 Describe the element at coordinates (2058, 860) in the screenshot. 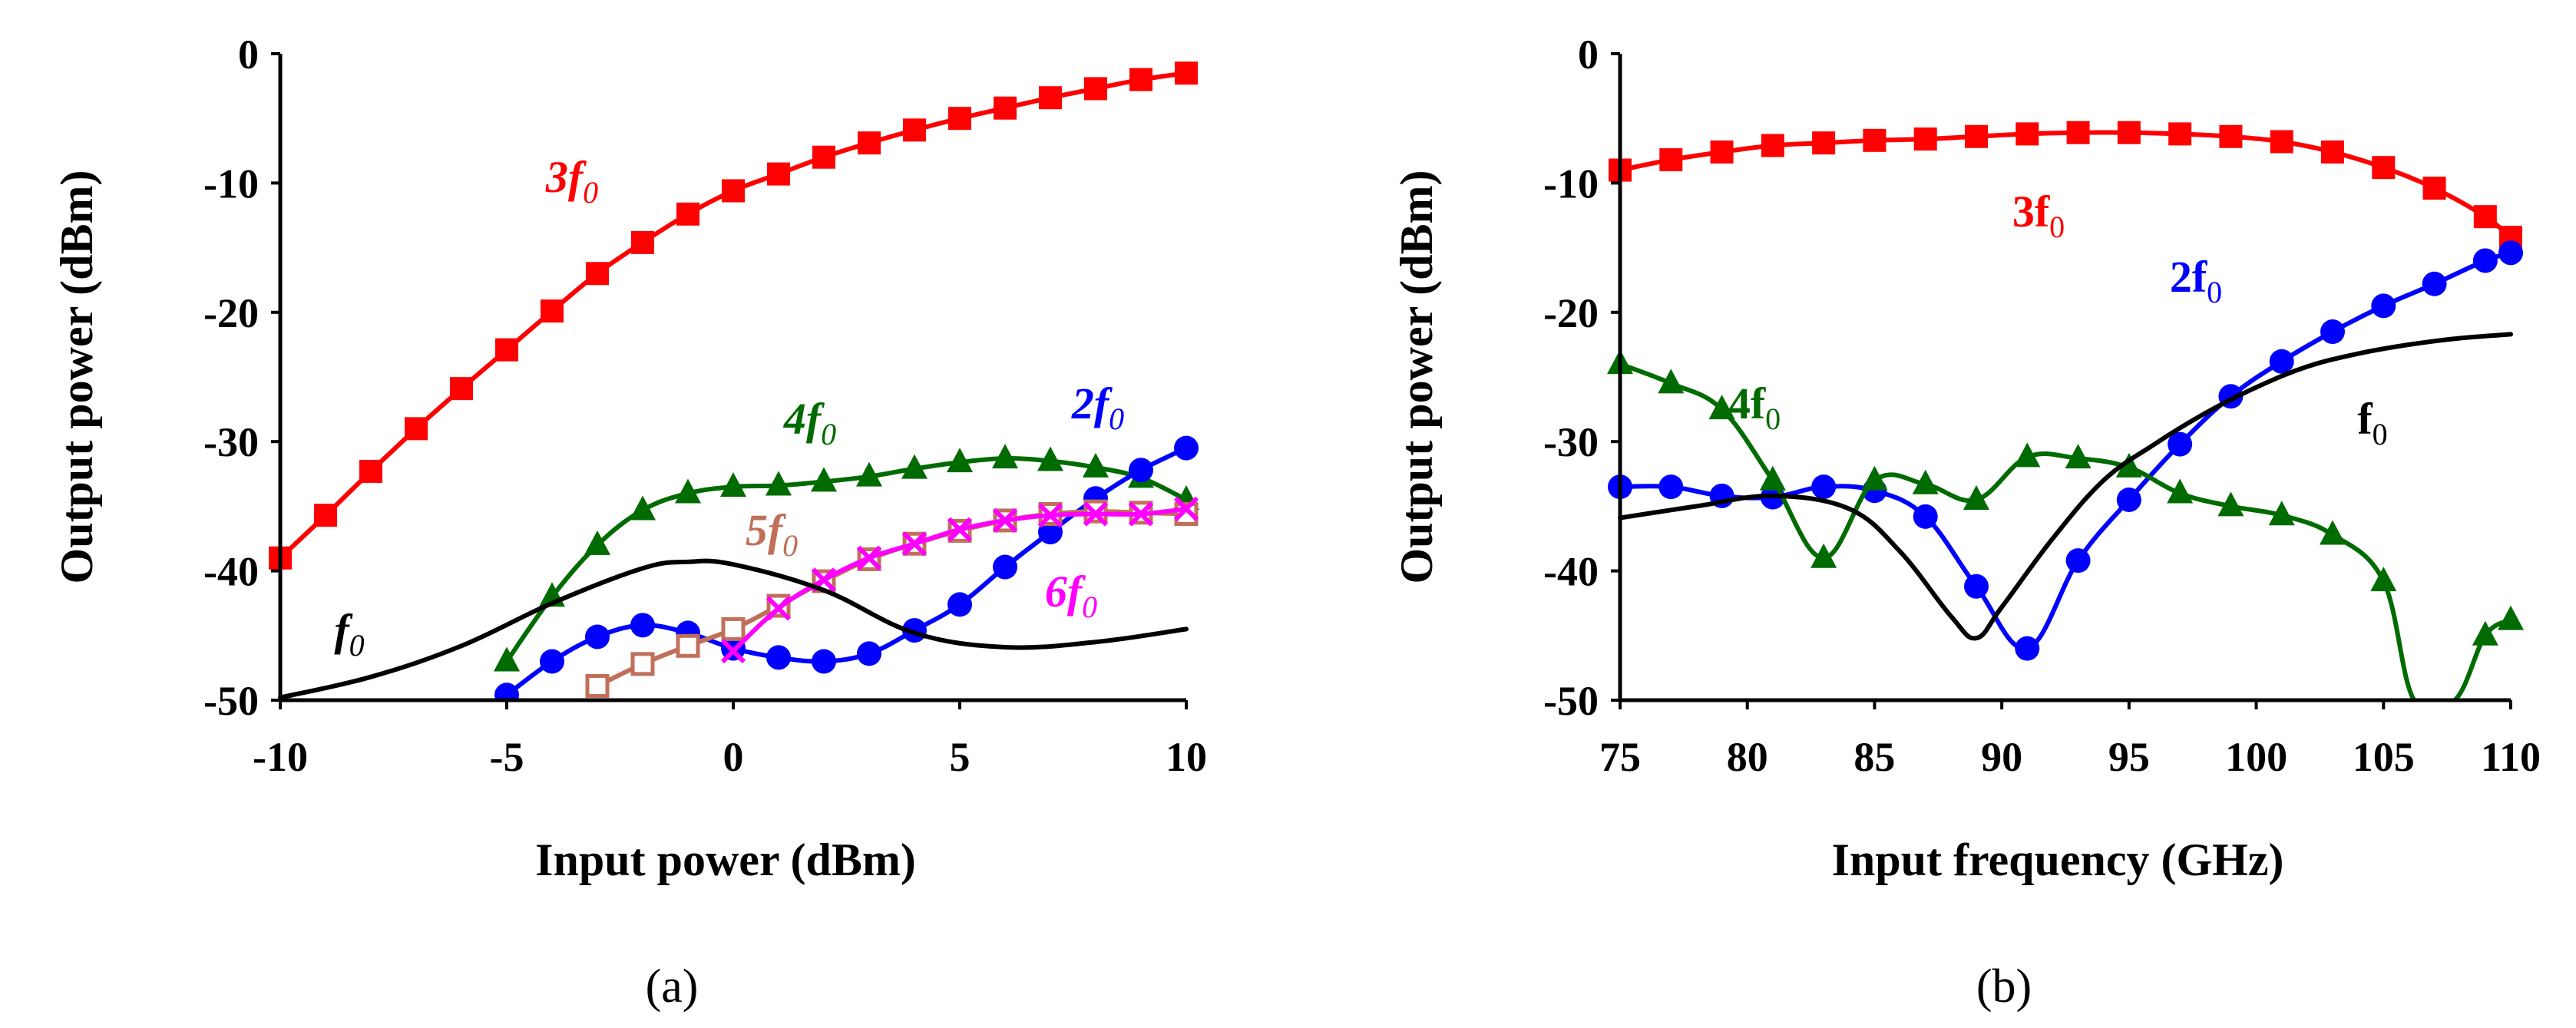

I see `x-axis-label: Input frequency (GHz)` at that location.